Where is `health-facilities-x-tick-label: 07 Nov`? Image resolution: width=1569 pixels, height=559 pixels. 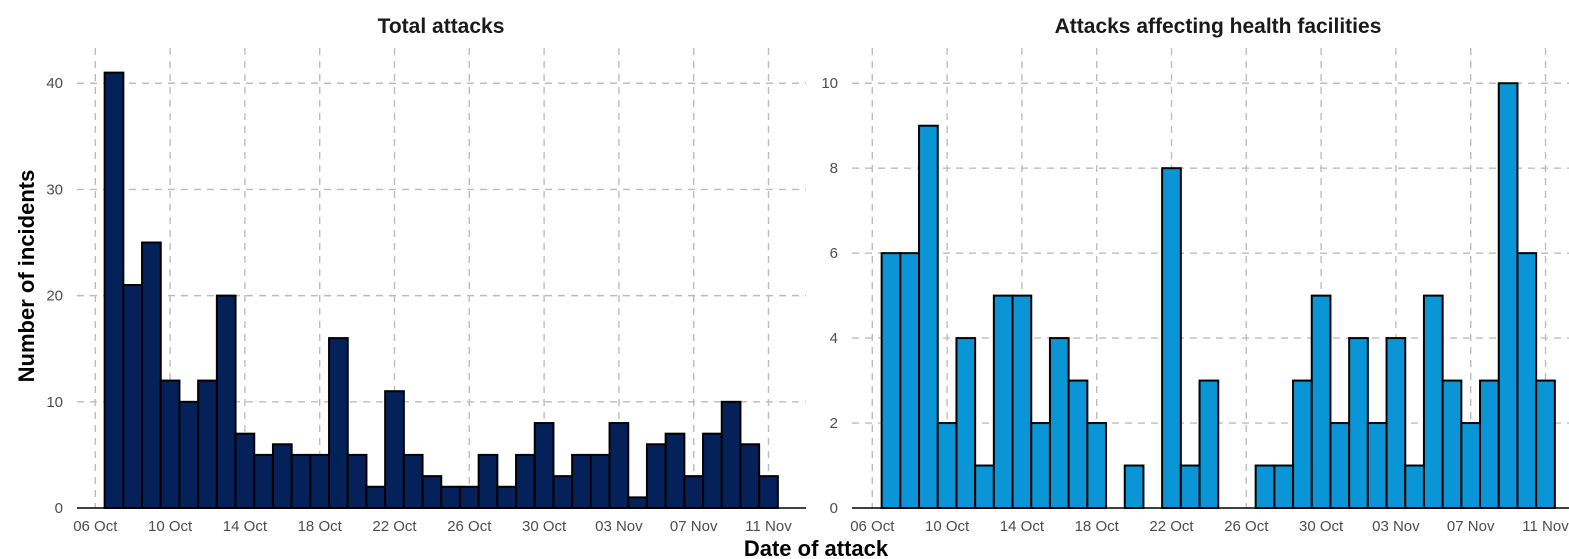 health-facilities-x-tick-label: 07 Nov is located at coordinates (1471, 526).